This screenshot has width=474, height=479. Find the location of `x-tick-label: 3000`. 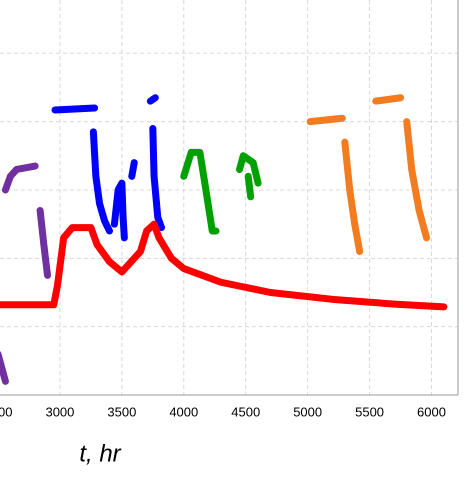

x-tick-label: 3000 is located at coordinates (59, 411).